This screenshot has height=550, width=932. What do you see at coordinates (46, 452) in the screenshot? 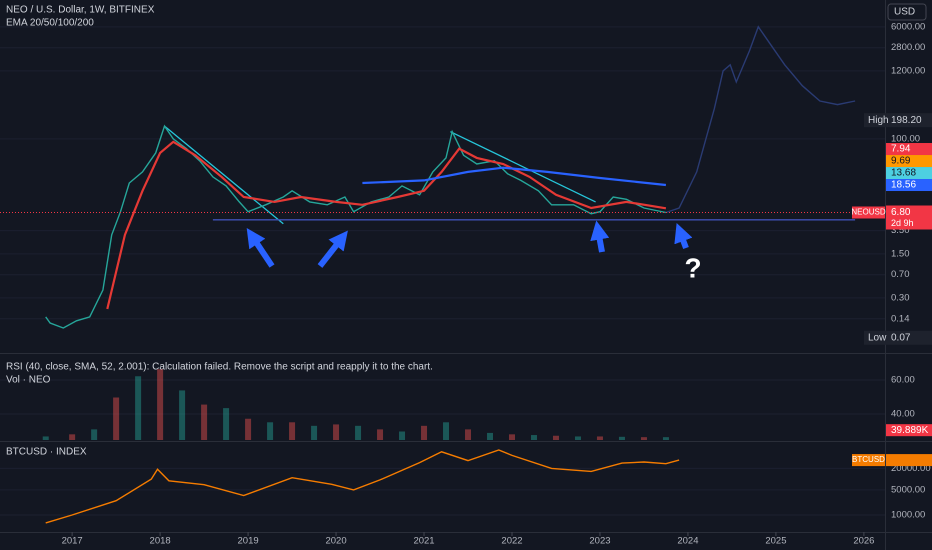
I see `btc-label: BTCUSD · INDEX` at bounding box center [46, 452].